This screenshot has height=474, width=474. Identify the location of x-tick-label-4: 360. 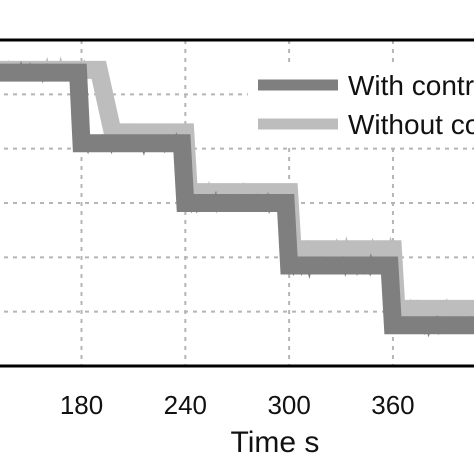
(392, 405).